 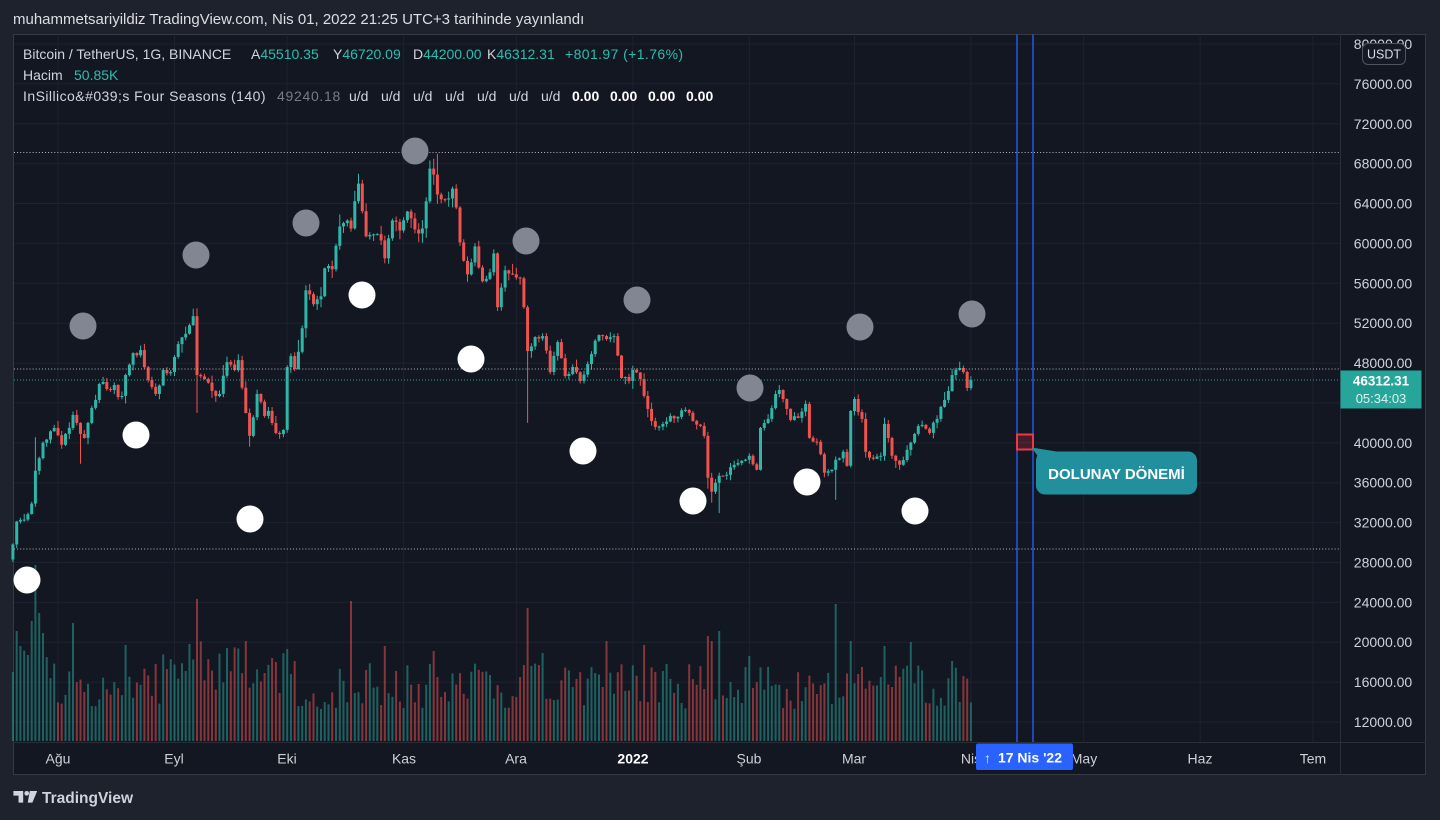 What do you see at coordinates (1084, 759) in the screenshot?
I see `svg-text: May` at bounding box center [1084, 759].